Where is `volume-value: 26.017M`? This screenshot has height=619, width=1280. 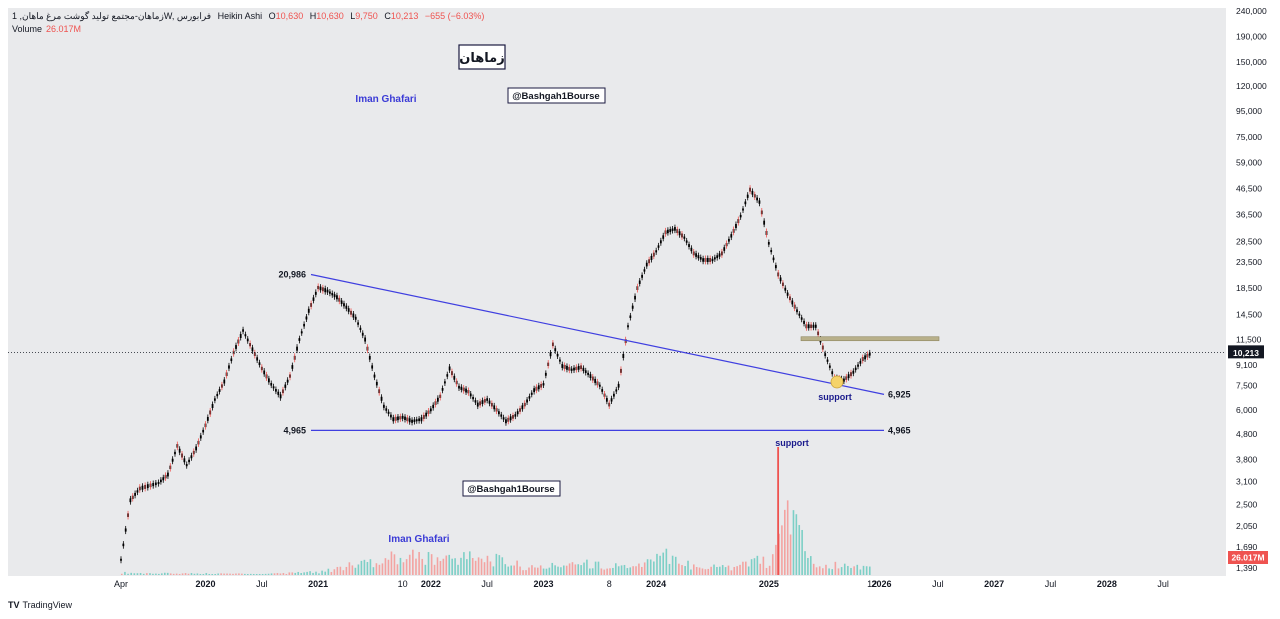
volume-value: 26.017M is located at coordinates (64, 29).